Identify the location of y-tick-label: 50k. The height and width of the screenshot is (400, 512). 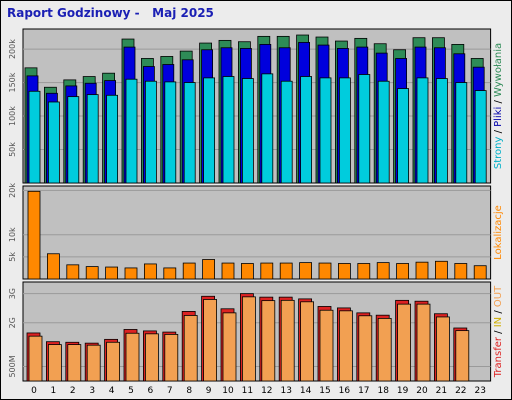
(12, 149).